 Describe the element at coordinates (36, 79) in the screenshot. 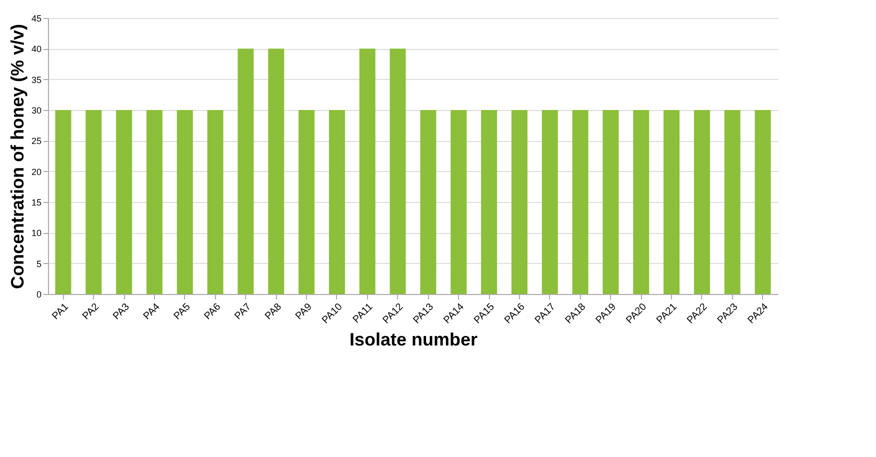

I see `y-tick-label: 35` at that location.